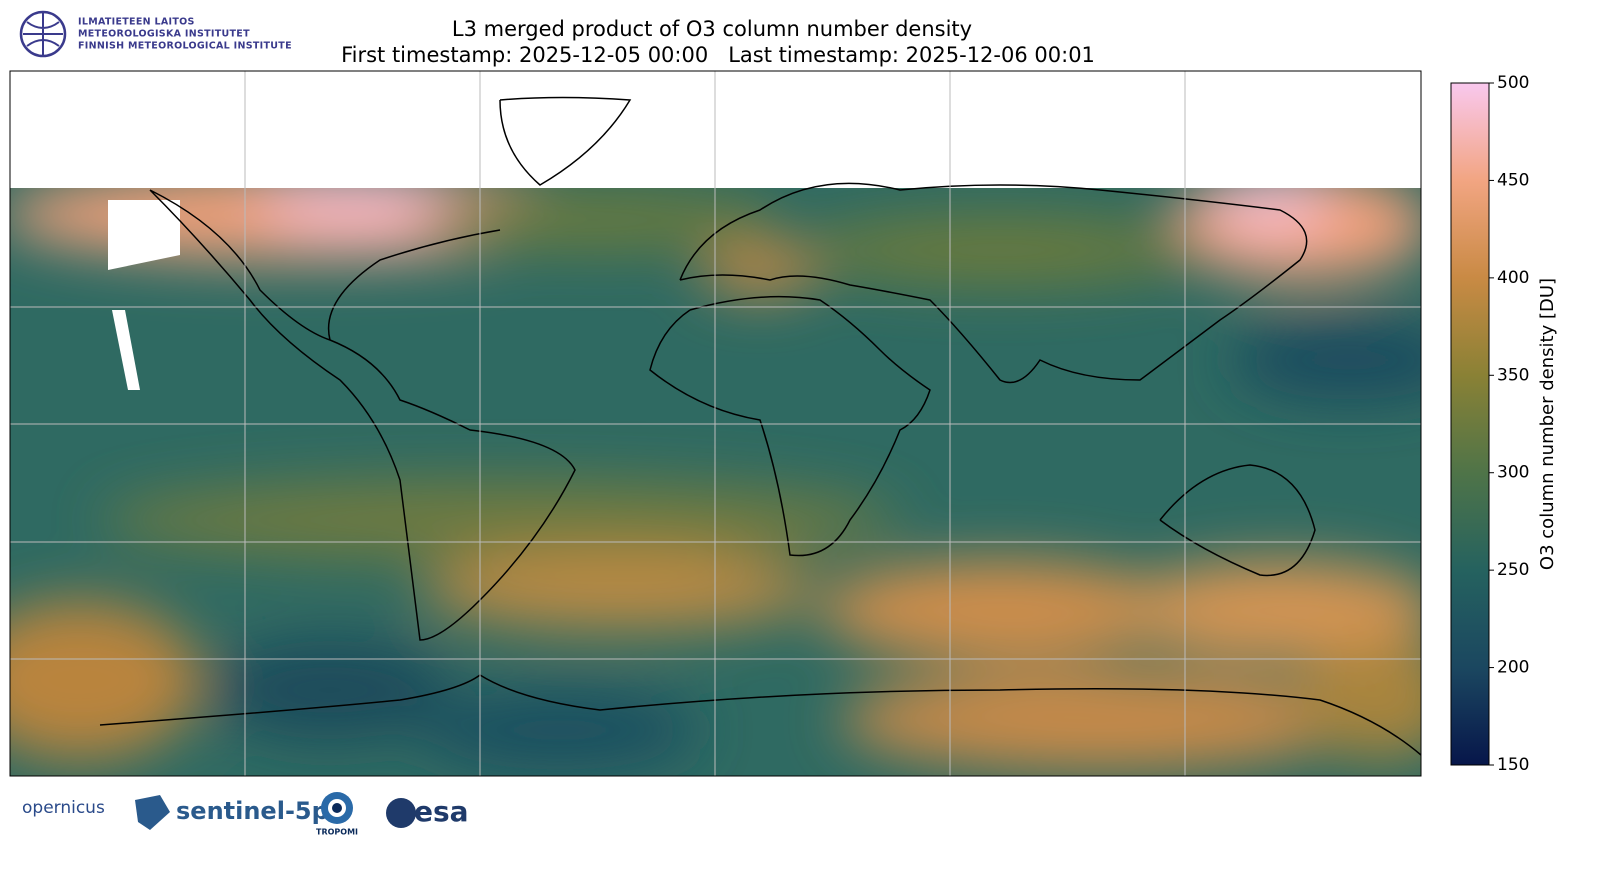  I want to click on institute-line: ILMATIETEEN LAITOS, so click(136, 22).